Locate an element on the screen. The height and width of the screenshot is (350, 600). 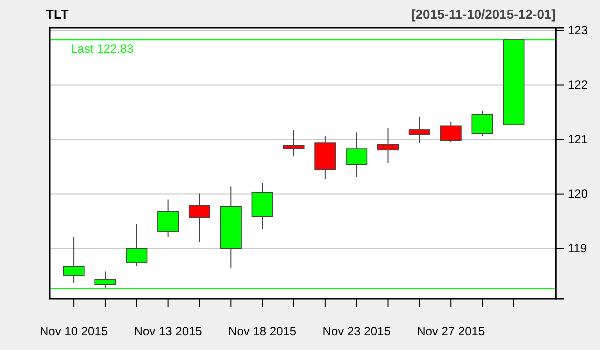
ref-line-label: Last 122.83 is located at coordinates (102, 49).